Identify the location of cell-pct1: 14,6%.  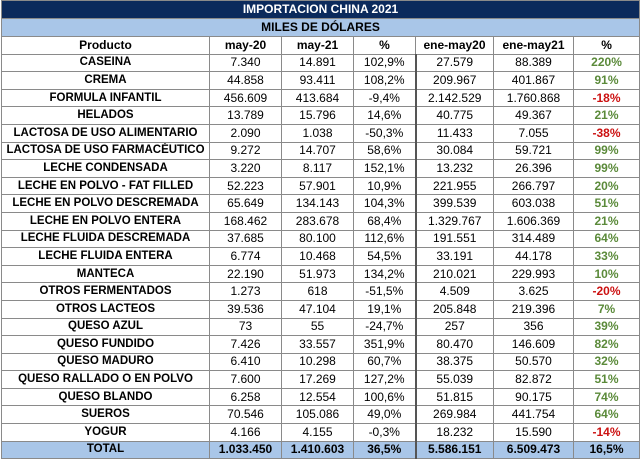
(384, 115).